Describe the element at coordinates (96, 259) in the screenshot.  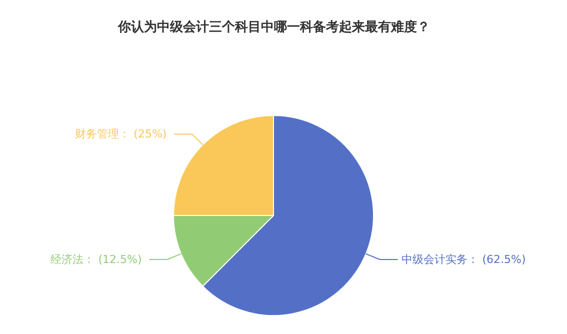
I see `slice-label: 经济法： (12.5%)` at that location.